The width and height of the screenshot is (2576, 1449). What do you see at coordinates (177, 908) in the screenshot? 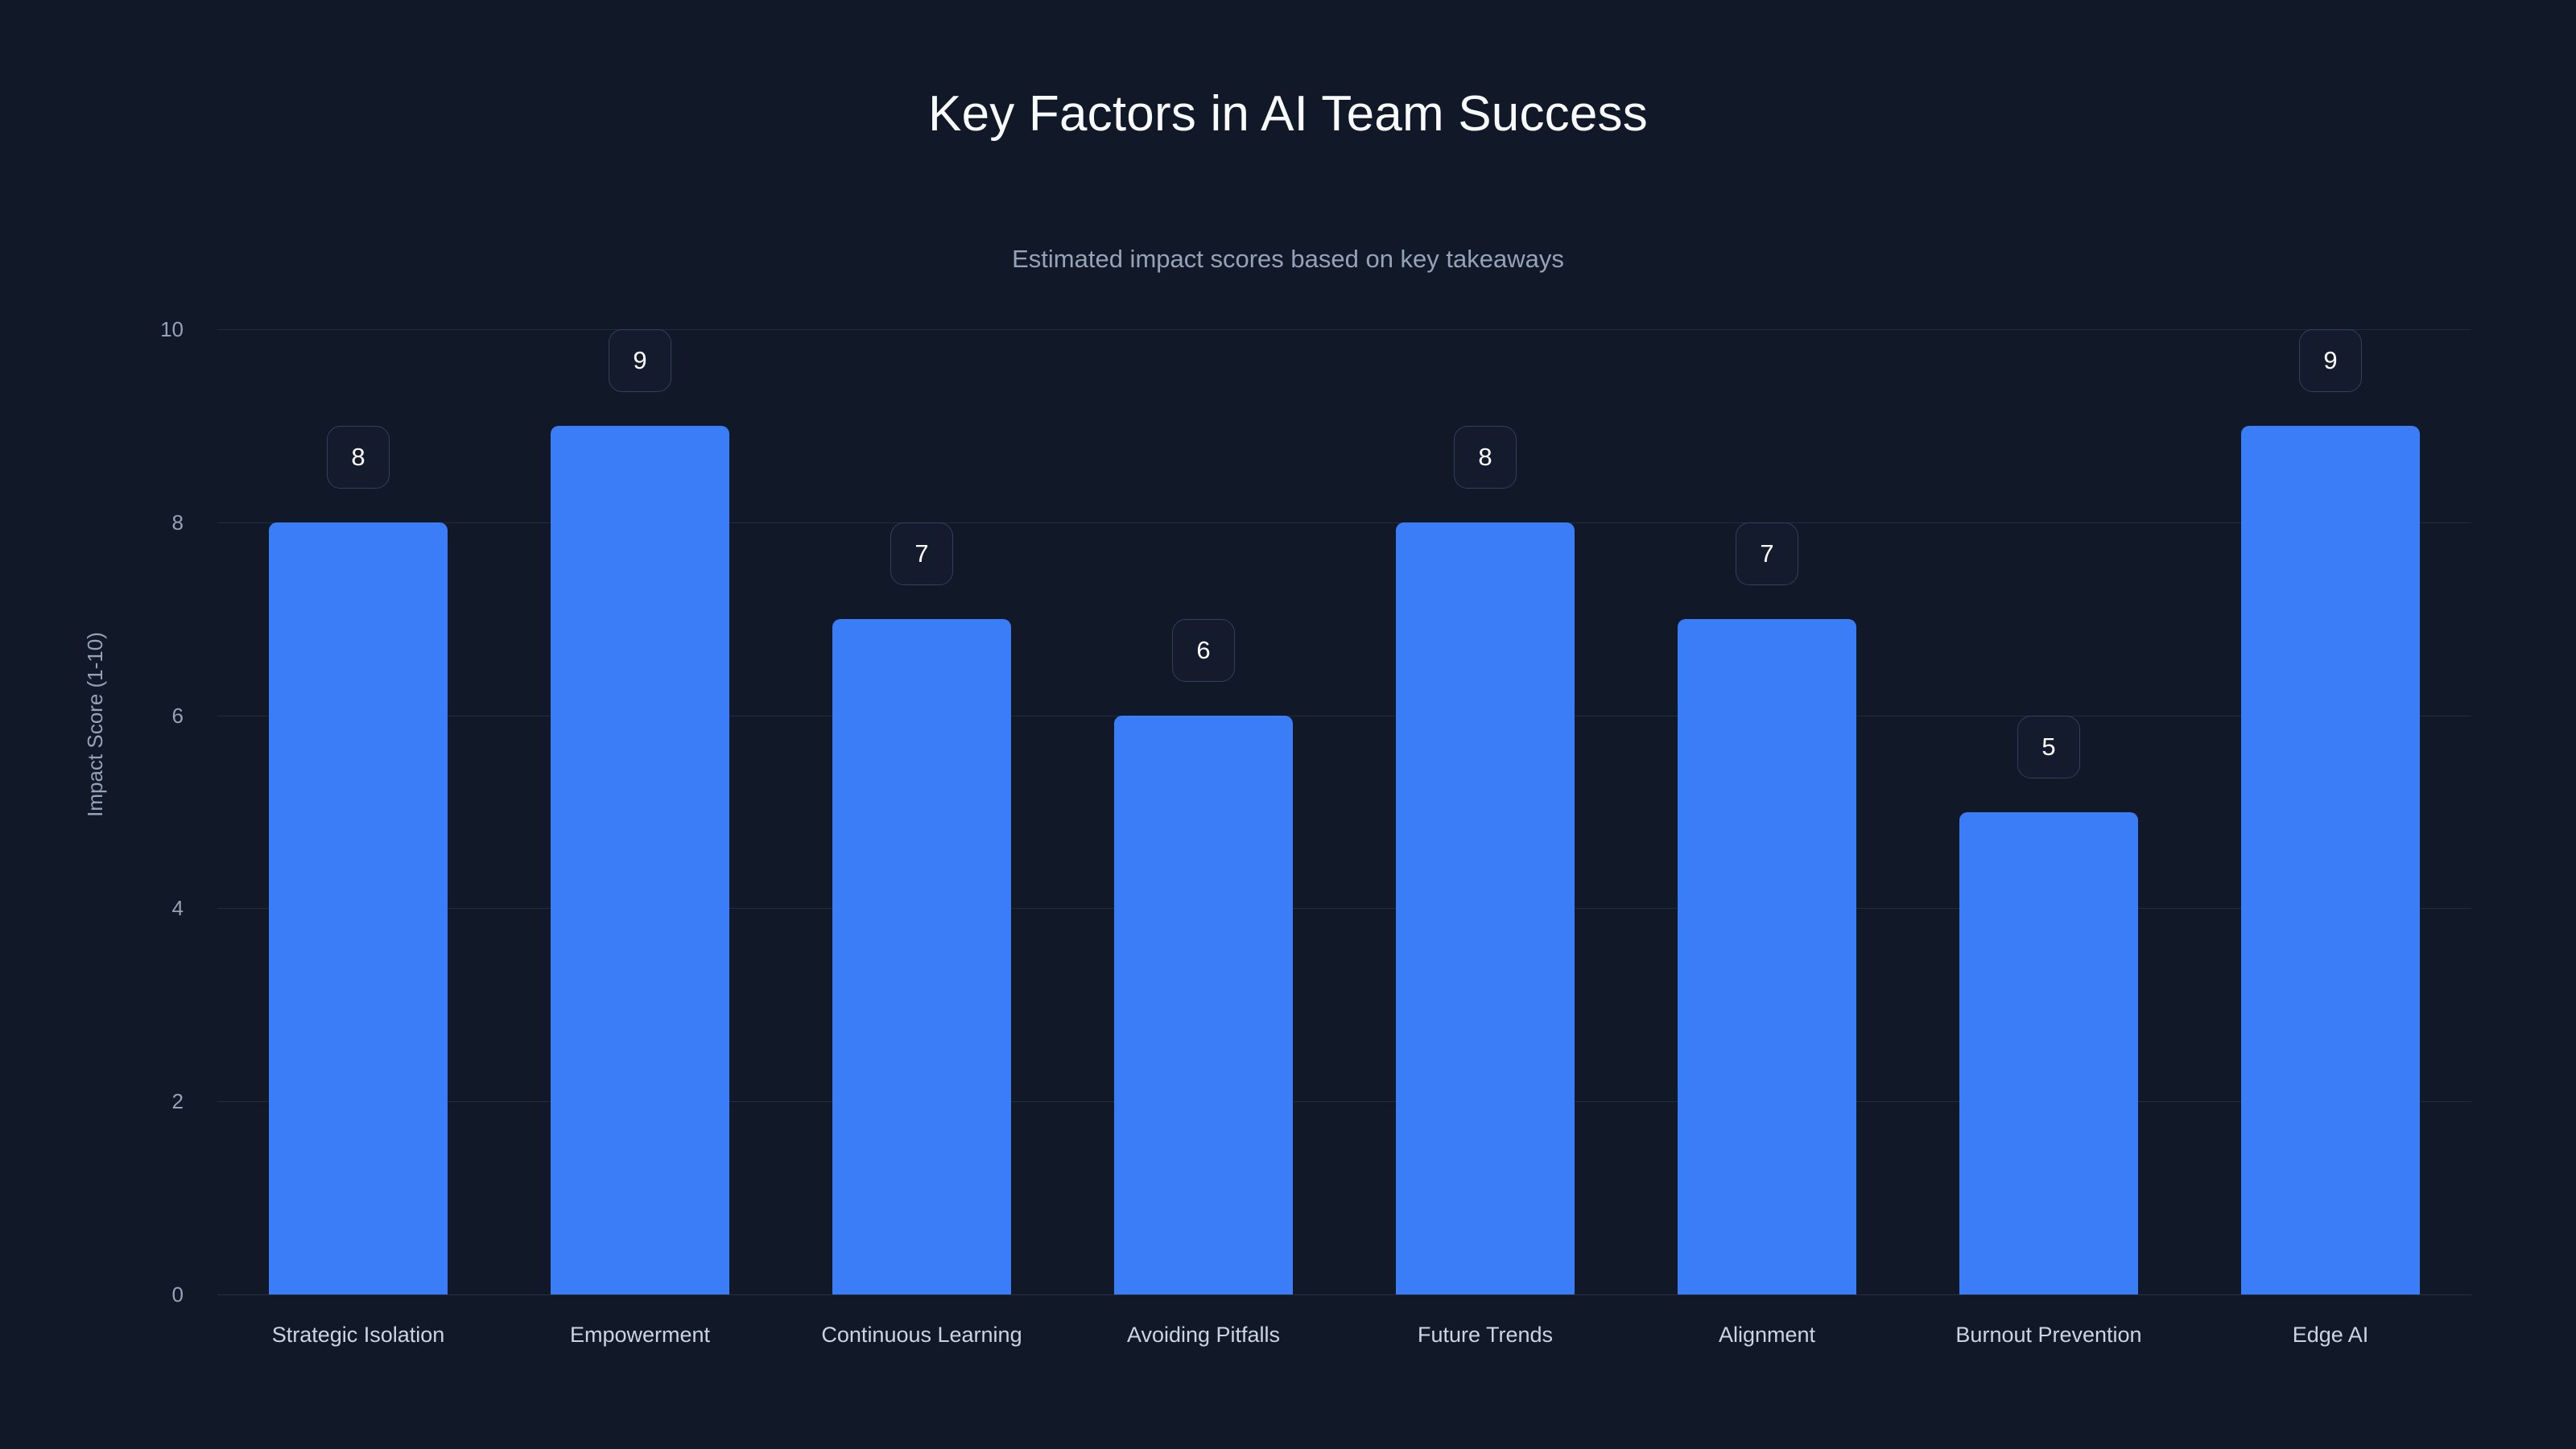
I see `y-axis-tick-label: 4` at bounding box center [177, 908].